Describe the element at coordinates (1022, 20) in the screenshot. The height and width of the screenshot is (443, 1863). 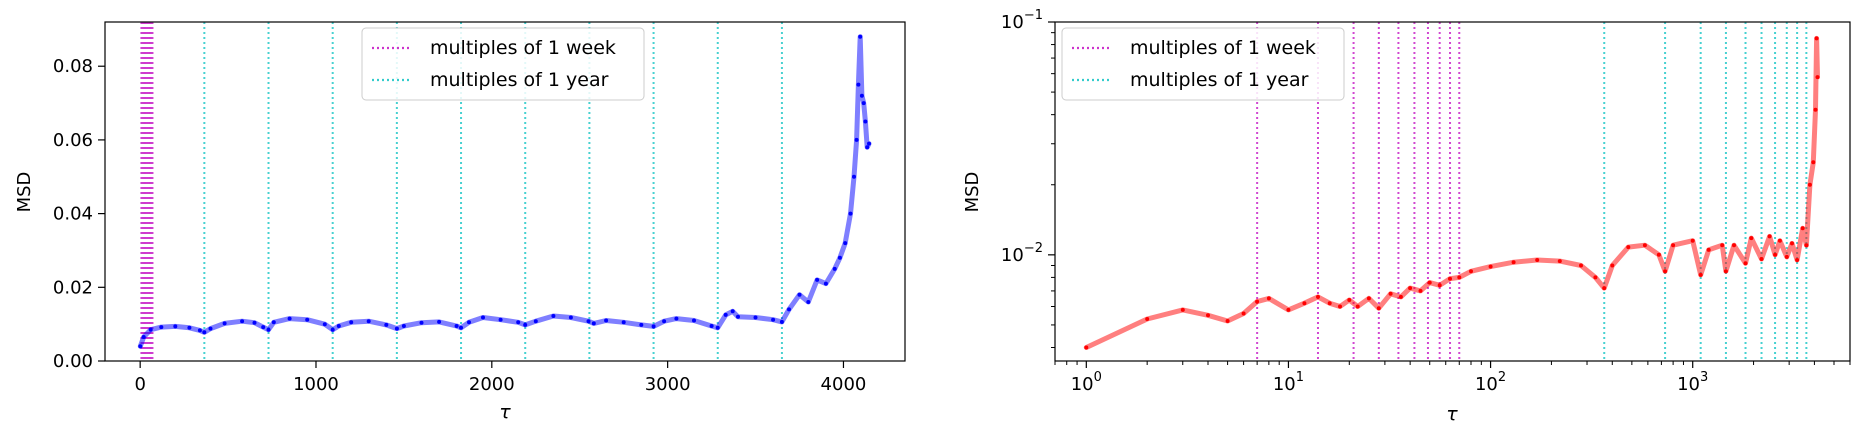
I see `tick-label: 10⁻¹` at that location.